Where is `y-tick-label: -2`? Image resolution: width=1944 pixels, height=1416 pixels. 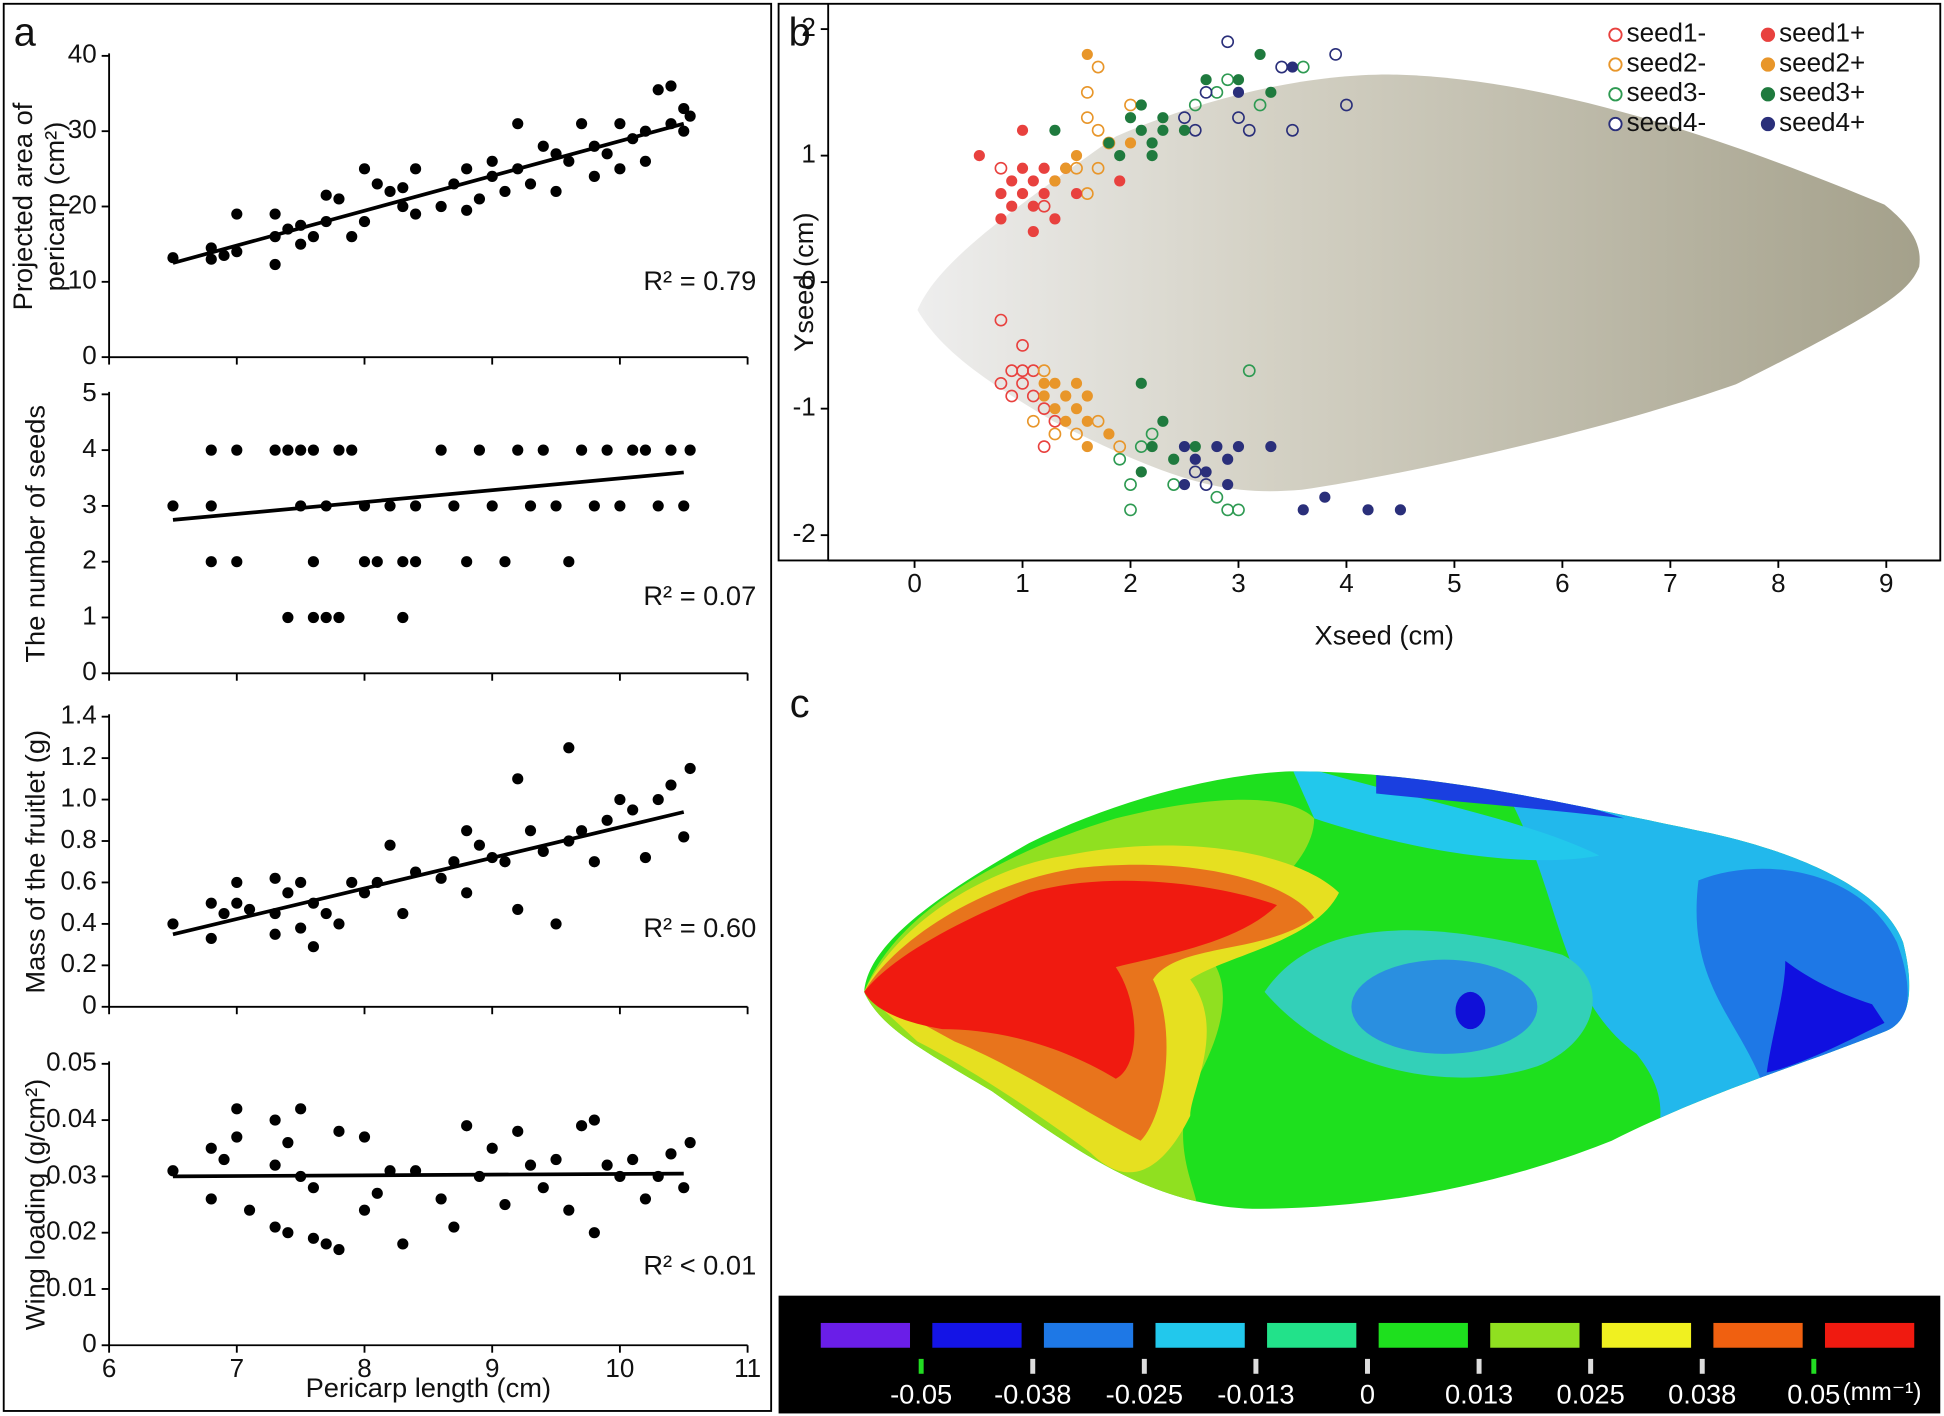 y-tick-label: -2 is located at coordinates (804, 533).